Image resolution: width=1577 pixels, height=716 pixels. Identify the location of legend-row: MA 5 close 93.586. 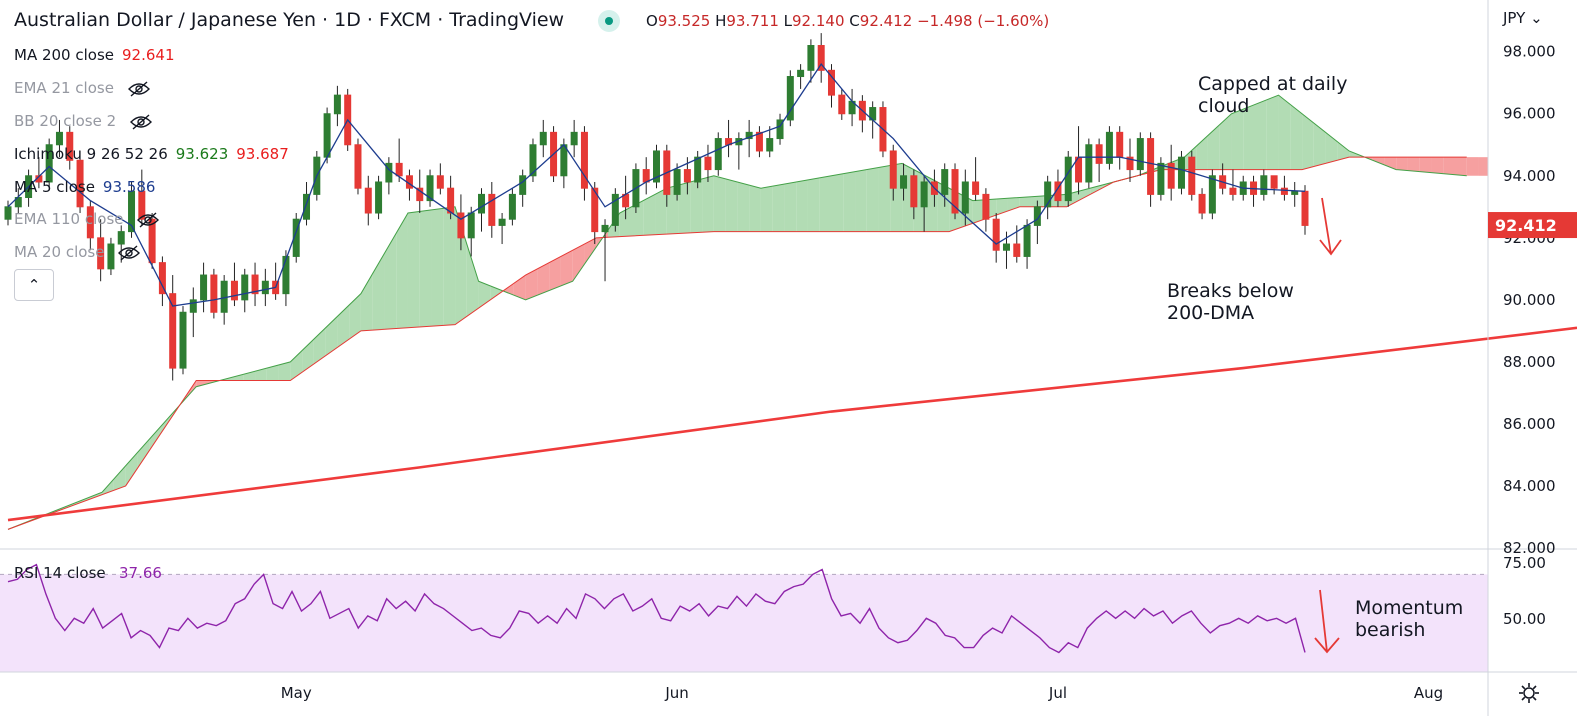
(84, 187).